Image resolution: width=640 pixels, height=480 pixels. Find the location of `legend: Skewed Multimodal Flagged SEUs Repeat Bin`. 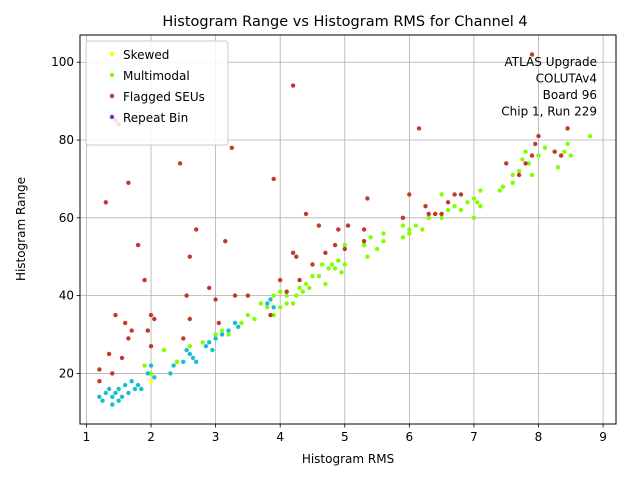

legend: Skewed Multimodal Flagged SEUs Repeat Bin is located at coordinates (157, 93).